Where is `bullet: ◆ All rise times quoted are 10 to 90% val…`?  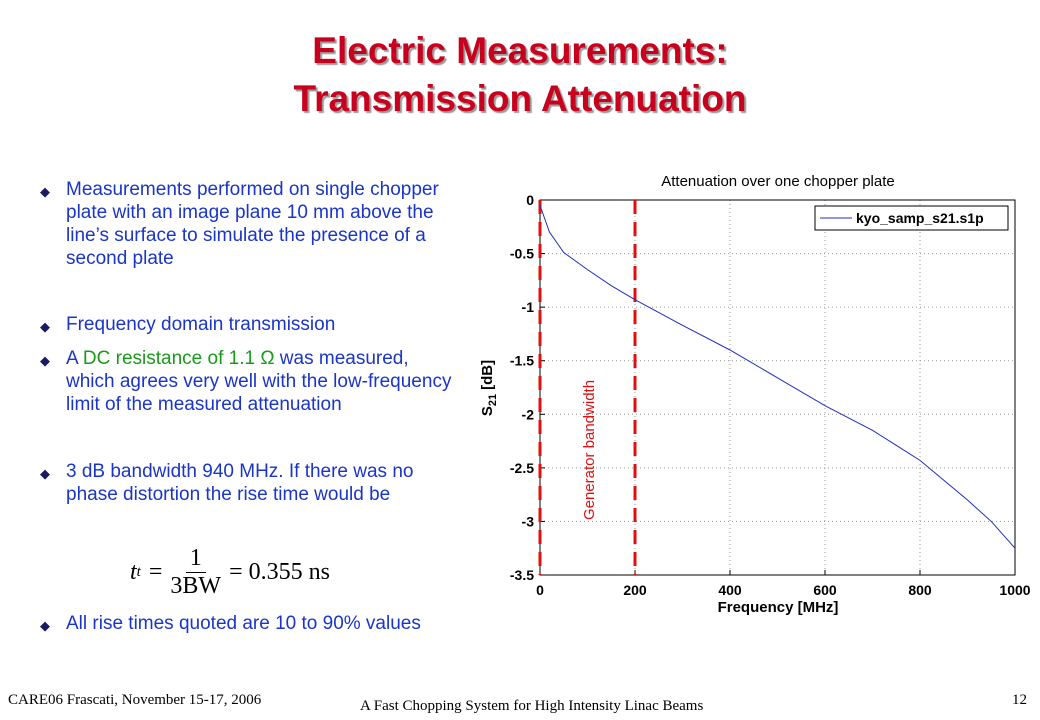
bullet: ◆ All rise times quoted are 10 to 90% val… is located at coordinates (250, 624).